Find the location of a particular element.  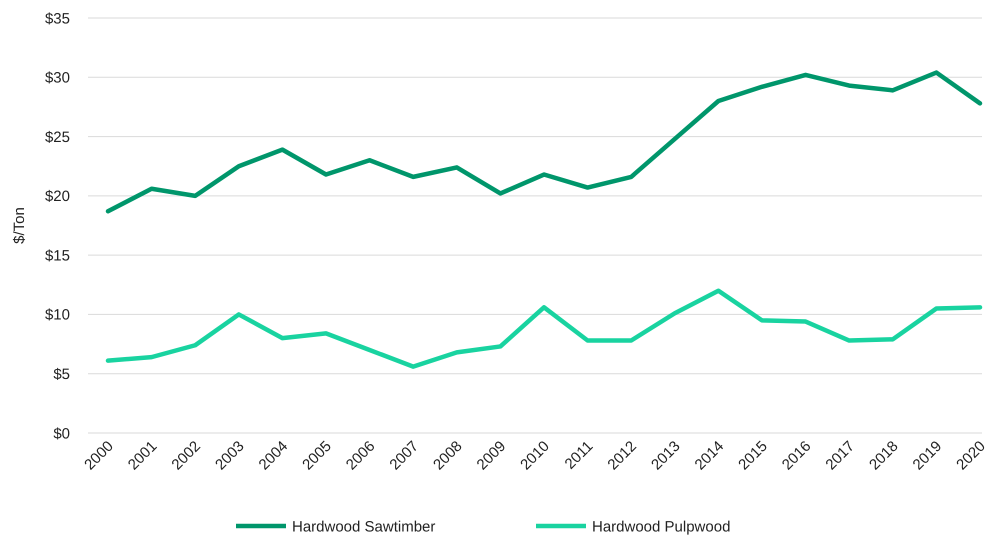

line-series is located at coordinates (544, 328).